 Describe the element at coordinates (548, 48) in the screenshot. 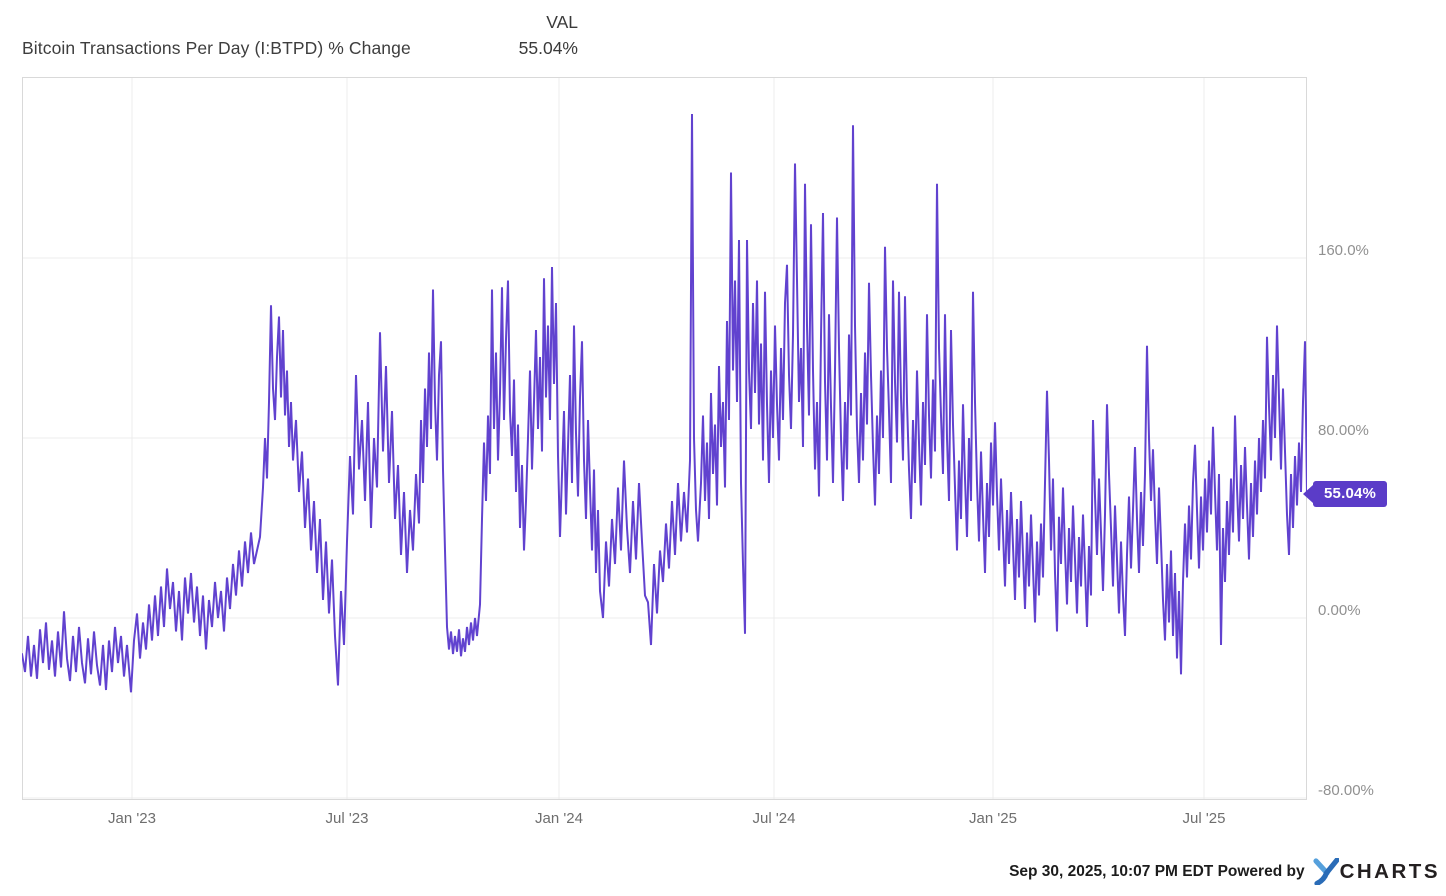

I see `val-current-value: 55.04%` at that location.